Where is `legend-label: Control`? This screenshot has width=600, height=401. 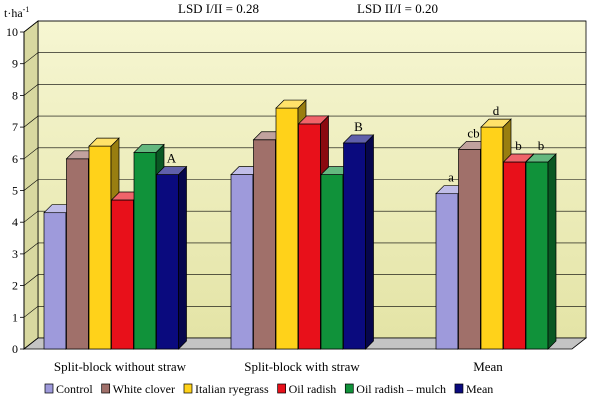 legend-label: Control is located at coordinates (74, 389).